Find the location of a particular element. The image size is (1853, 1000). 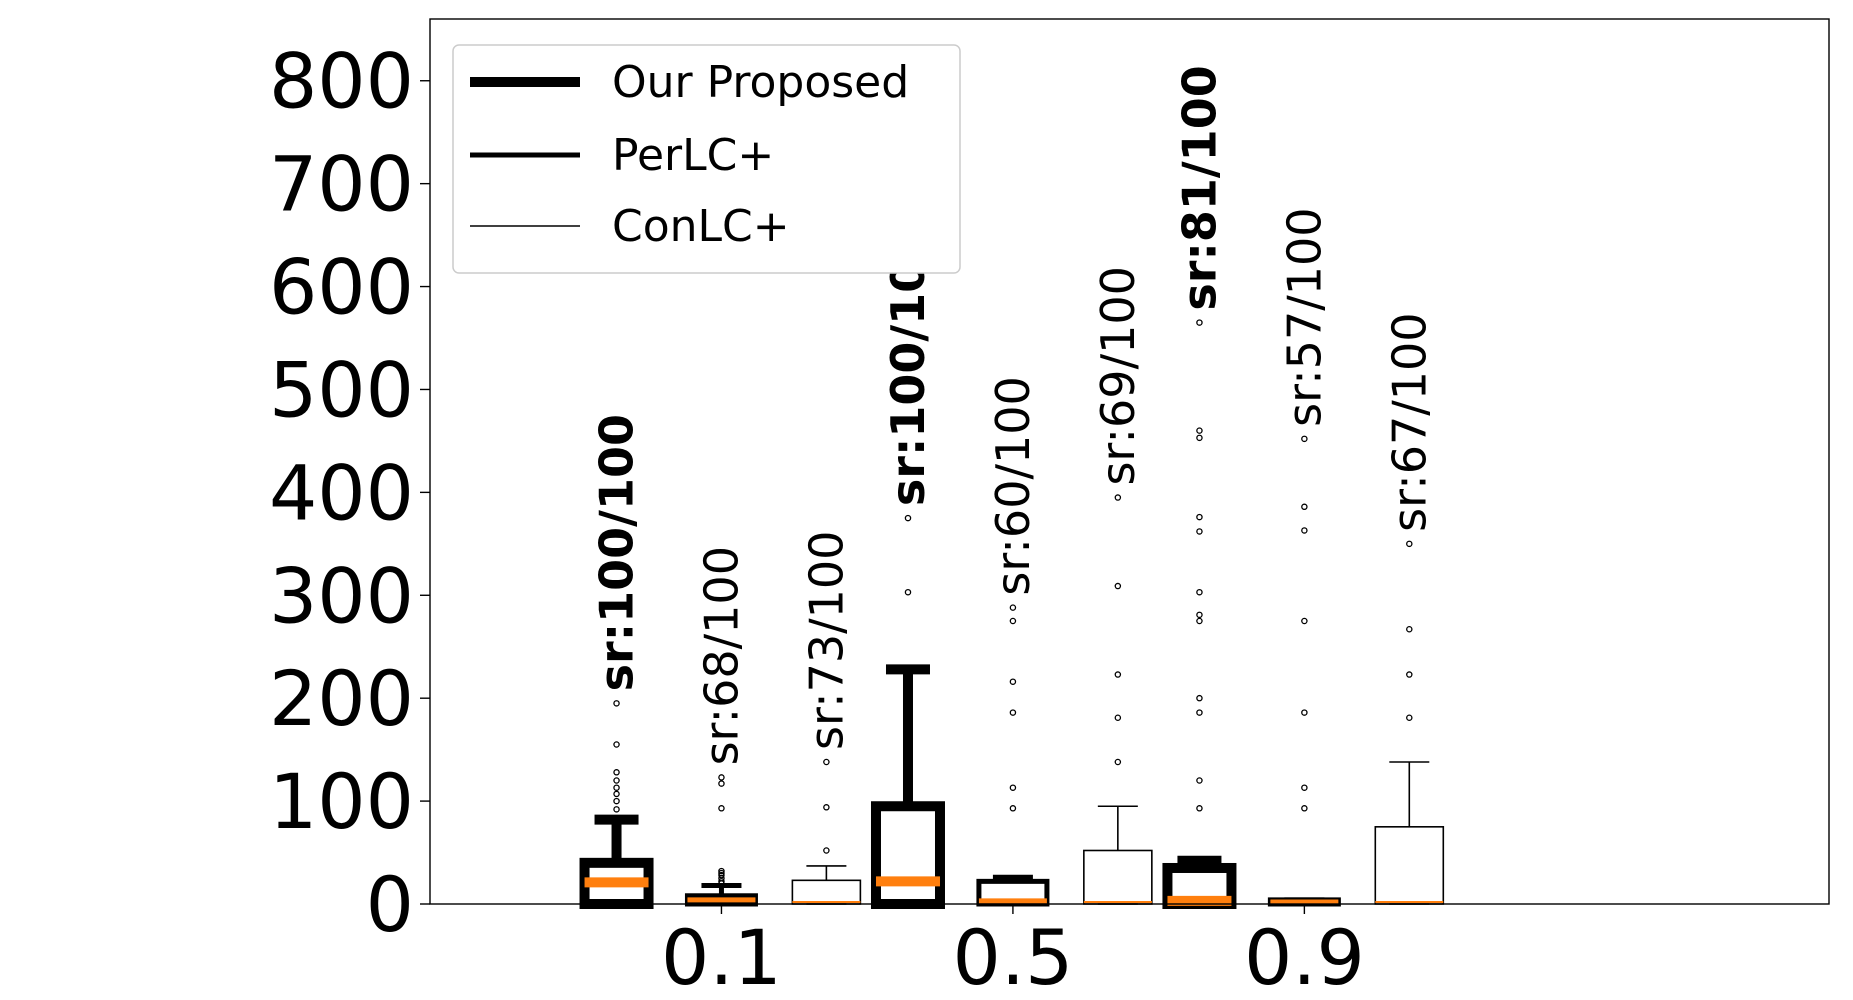

sr-label: sr:60/100 is located at coordinates (1013, 485).